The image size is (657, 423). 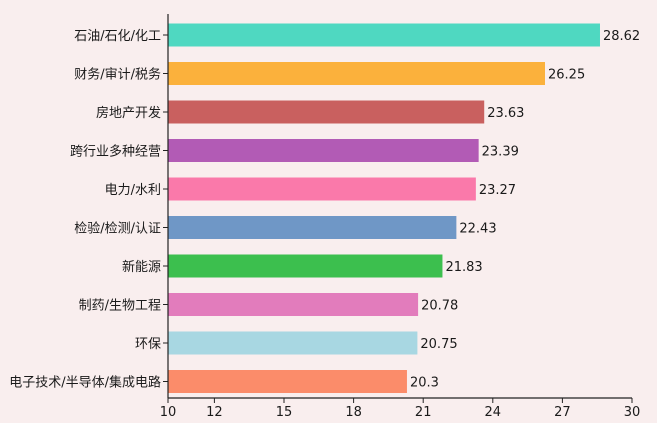 What do you see at coordinates (438, 344) in the screenshot?
I see `data-label: 20.75` at bounding box center [438, 344].